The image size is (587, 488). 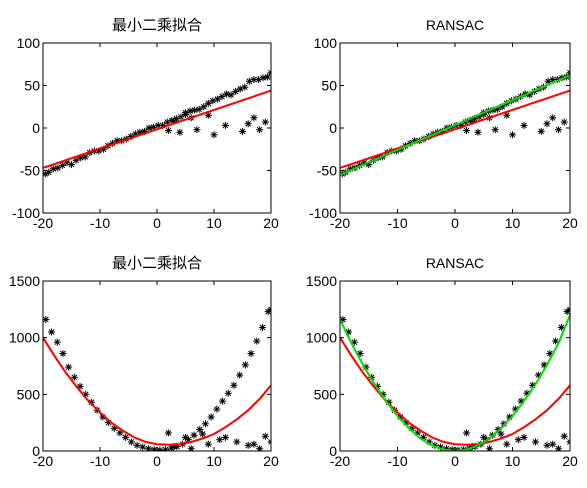 I want to click on x-tick-label: -20, so click(x=340, y=223).